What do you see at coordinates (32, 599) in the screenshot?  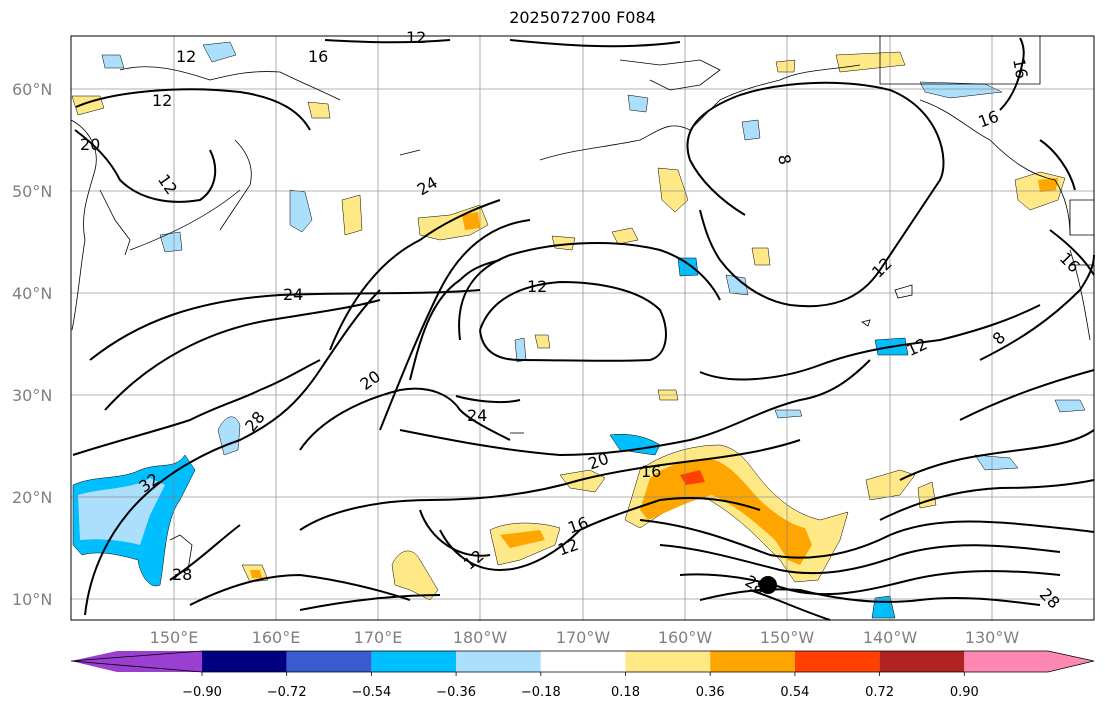 I see `lat-label: 10°N` at bounding box center [32, 599].